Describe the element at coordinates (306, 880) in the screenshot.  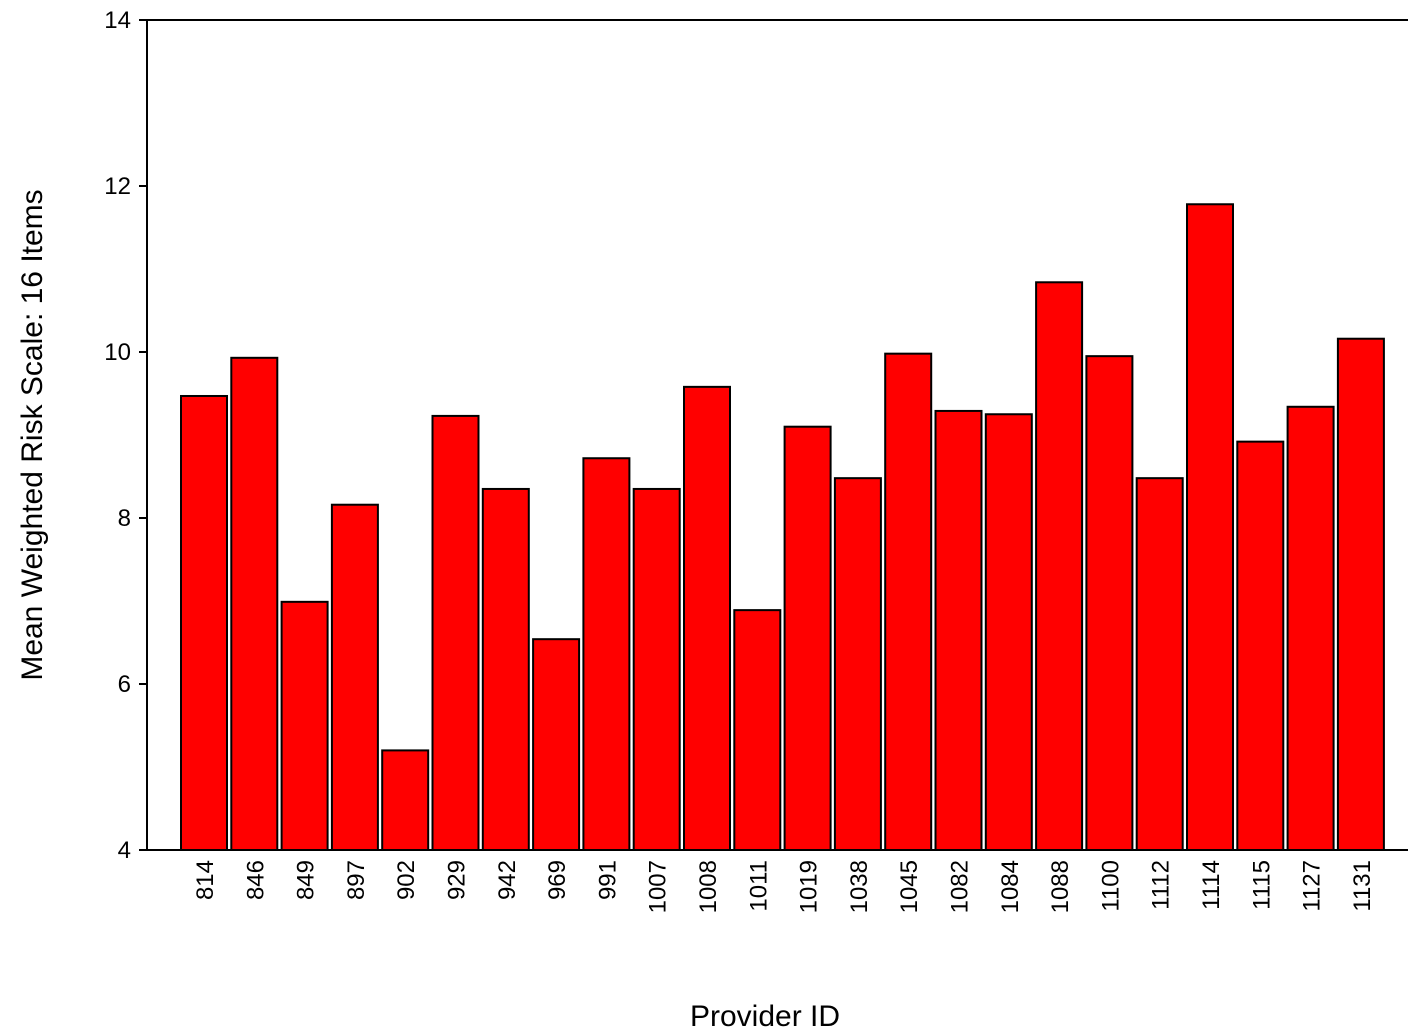
I see `x-tick-label: 849` at that location.